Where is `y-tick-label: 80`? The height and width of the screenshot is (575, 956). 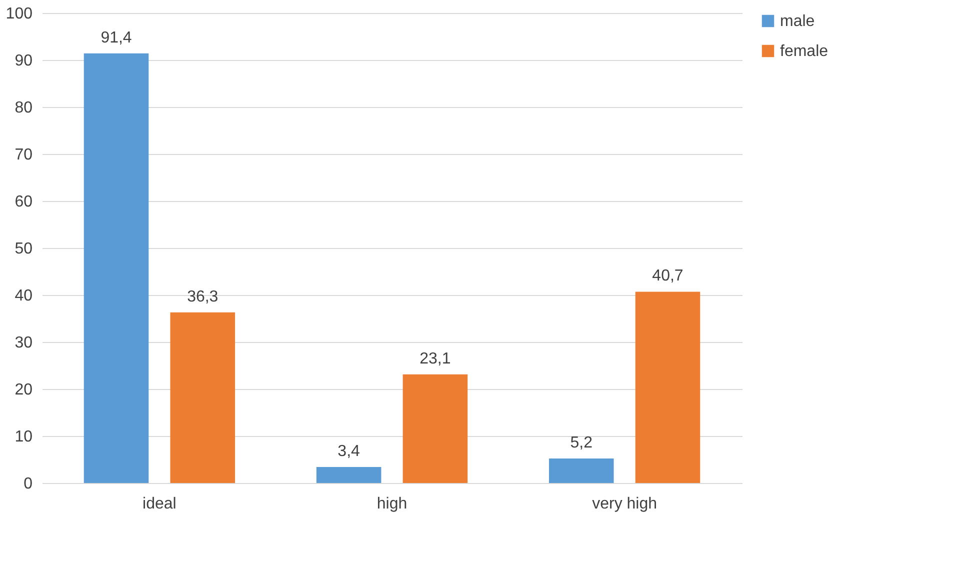
y-tick-label: 80 is located at coordinates (23, 108).